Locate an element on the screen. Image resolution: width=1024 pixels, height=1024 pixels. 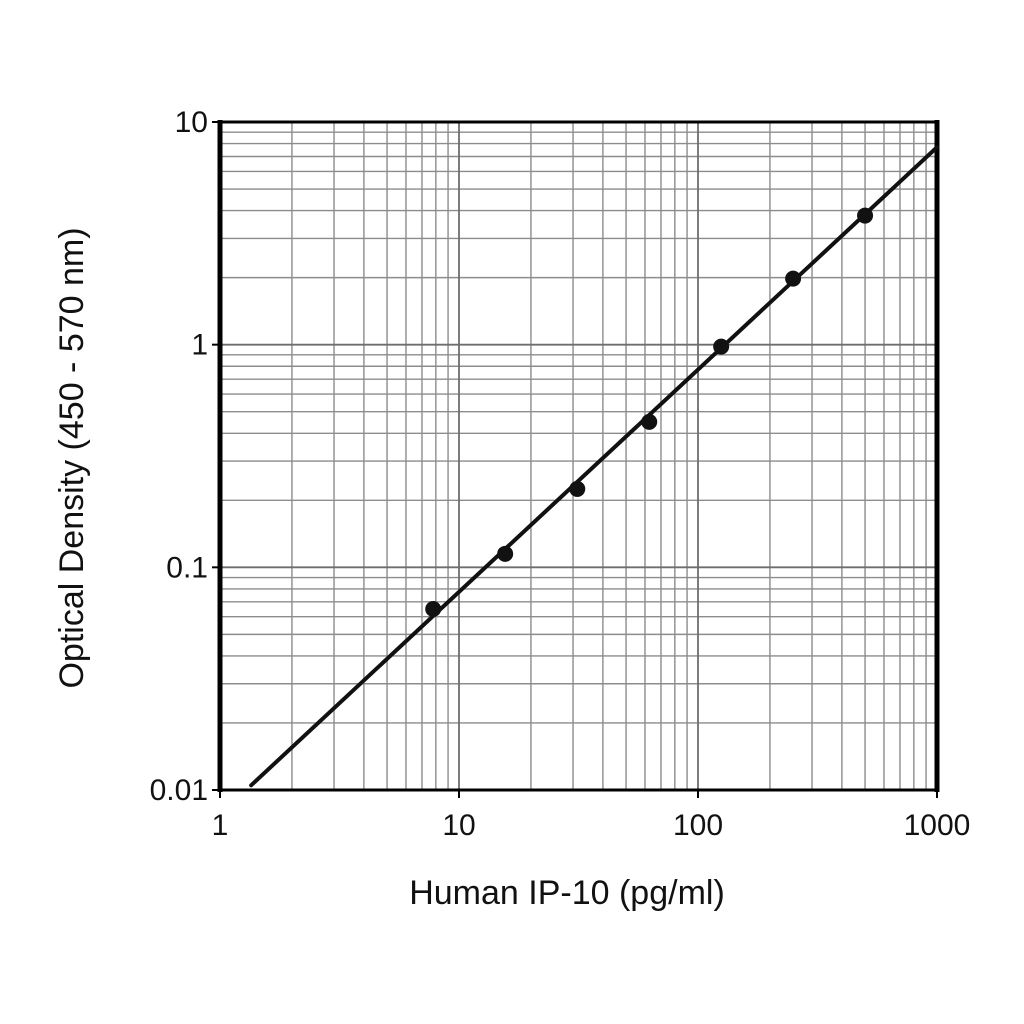
x-tick-label: 1 is located at coordinates (220, 825).